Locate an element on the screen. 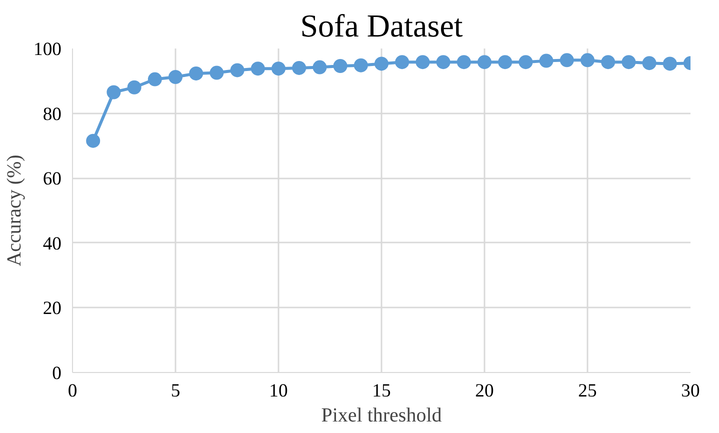  x-tick-label: 25 is located at coordinates (587, 391).